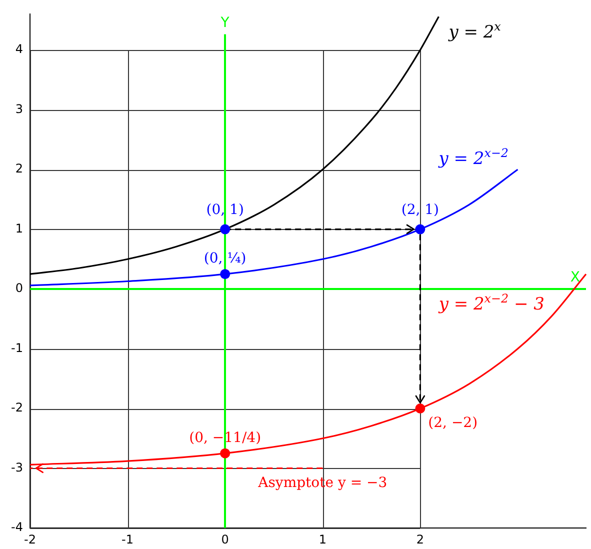 The width and height of the screenshot is (591, 549). What do you see at coordinates (17, 407) in the screenshot?
I see `y-tick-label: -2` at bounding box center [17, 407].